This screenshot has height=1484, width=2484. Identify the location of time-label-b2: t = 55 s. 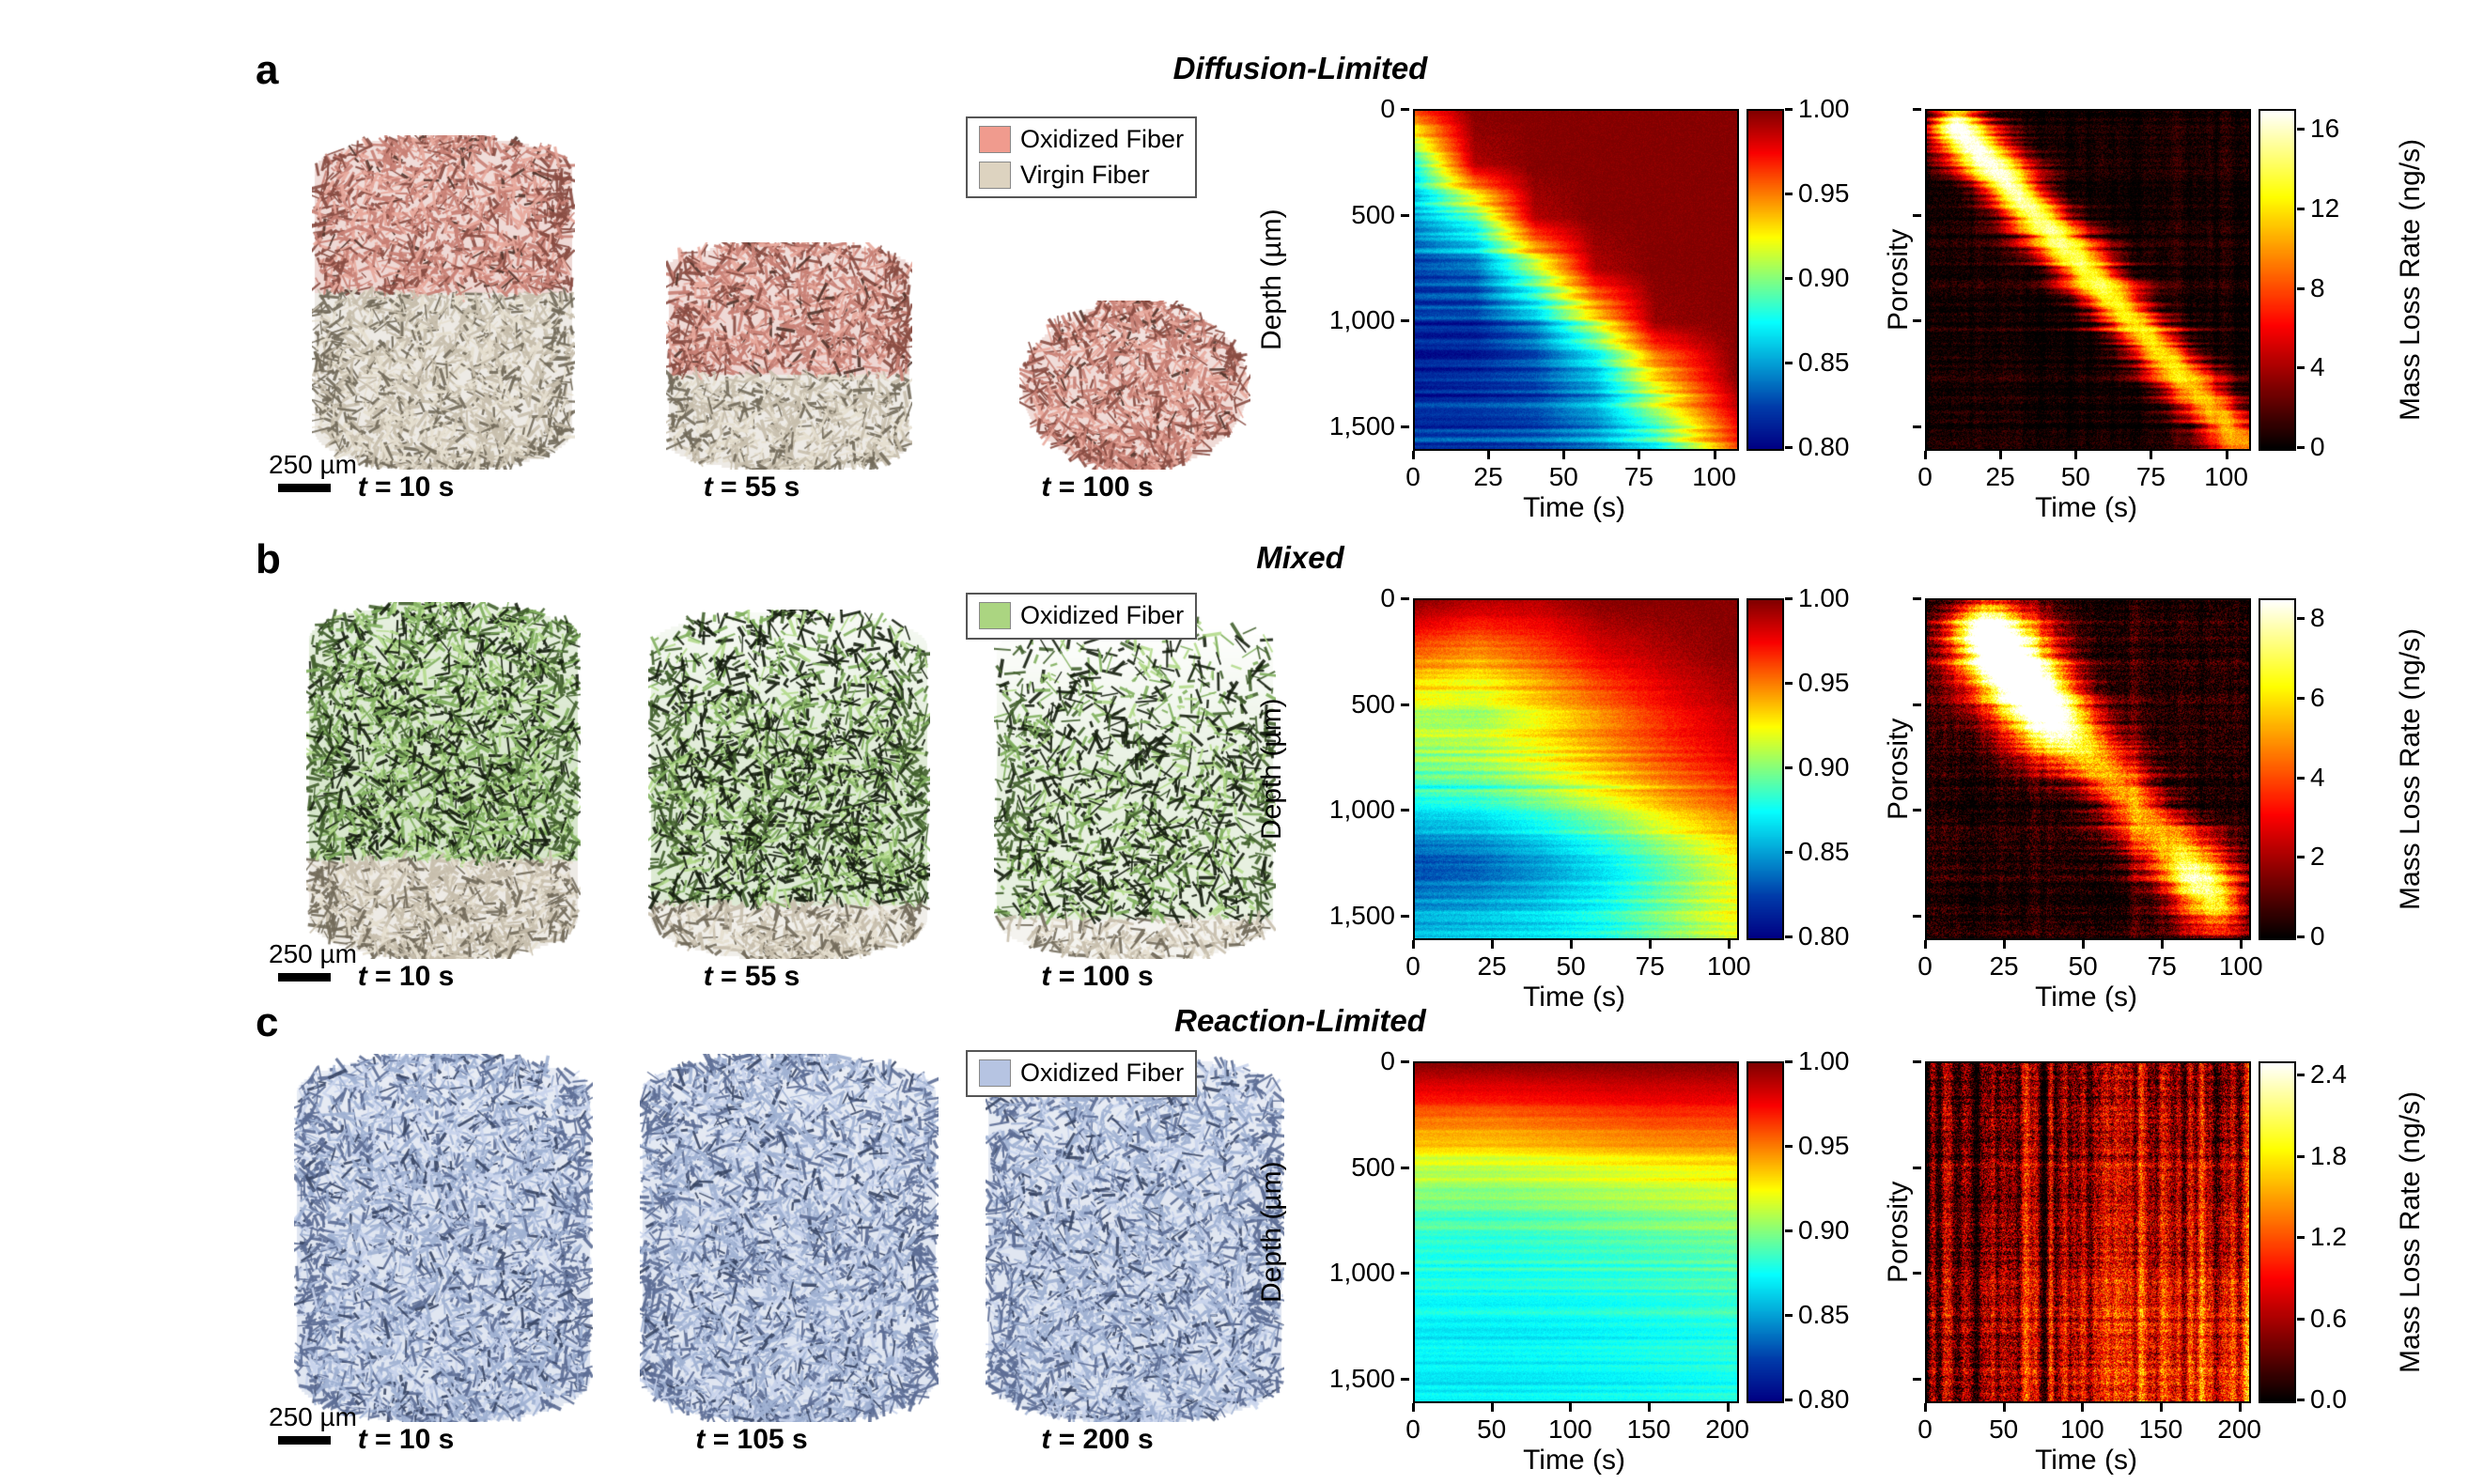
(751, 976).